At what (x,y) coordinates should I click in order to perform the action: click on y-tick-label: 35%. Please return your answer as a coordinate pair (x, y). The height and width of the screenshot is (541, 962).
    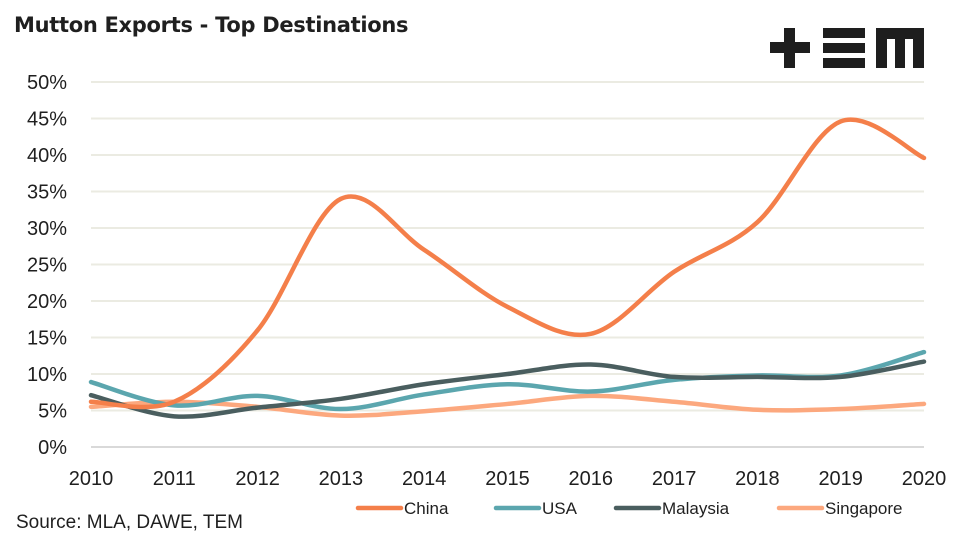
    Looking at the image, I should click on (47, 193).